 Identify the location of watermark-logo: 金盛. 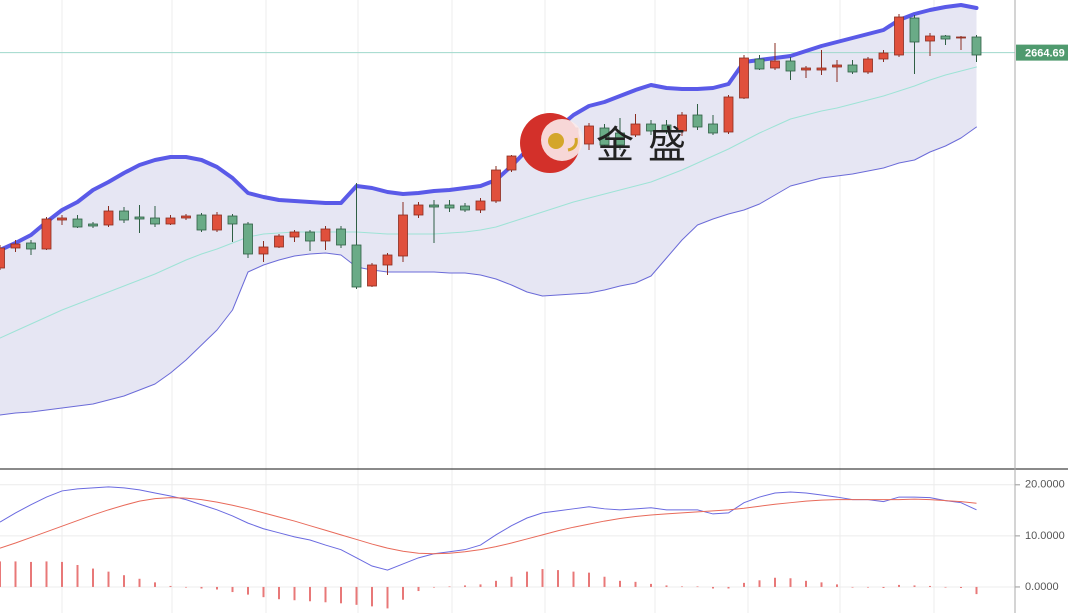
(610, 143).